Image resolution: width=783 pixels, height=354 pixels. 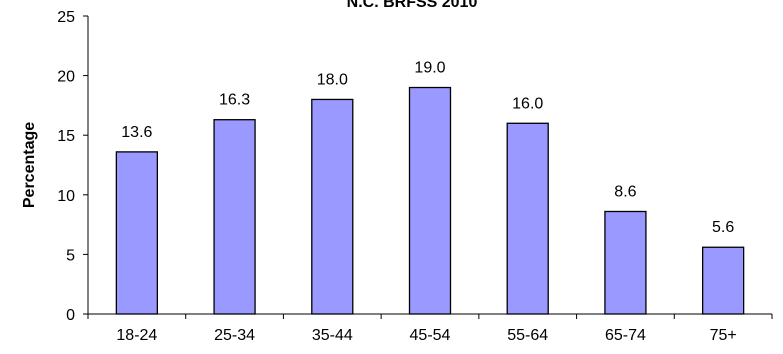 I want to click on y-axis-label: Percentage, so click(x=29, y=165).